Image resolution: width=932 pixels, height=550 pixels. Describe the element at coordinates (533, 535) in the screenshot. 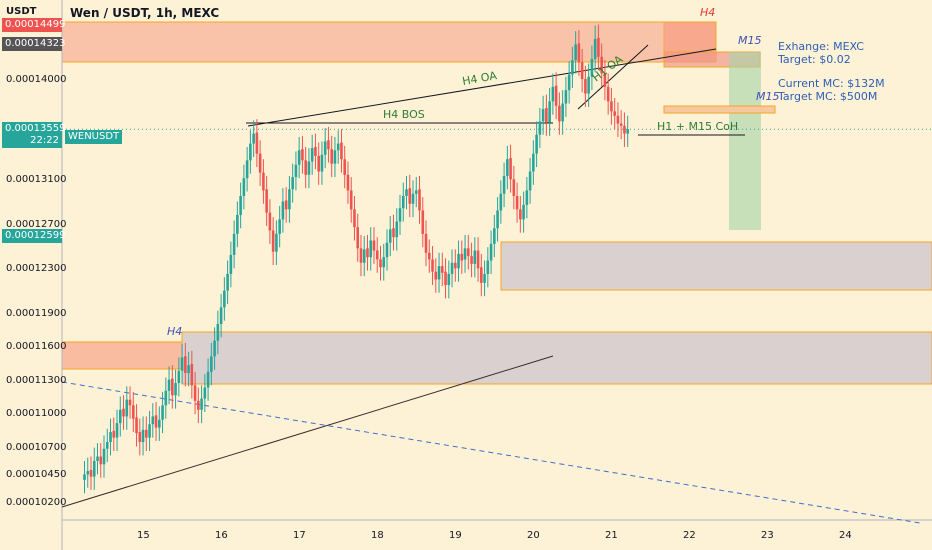

I see `time-tick-label: 20` at that location.